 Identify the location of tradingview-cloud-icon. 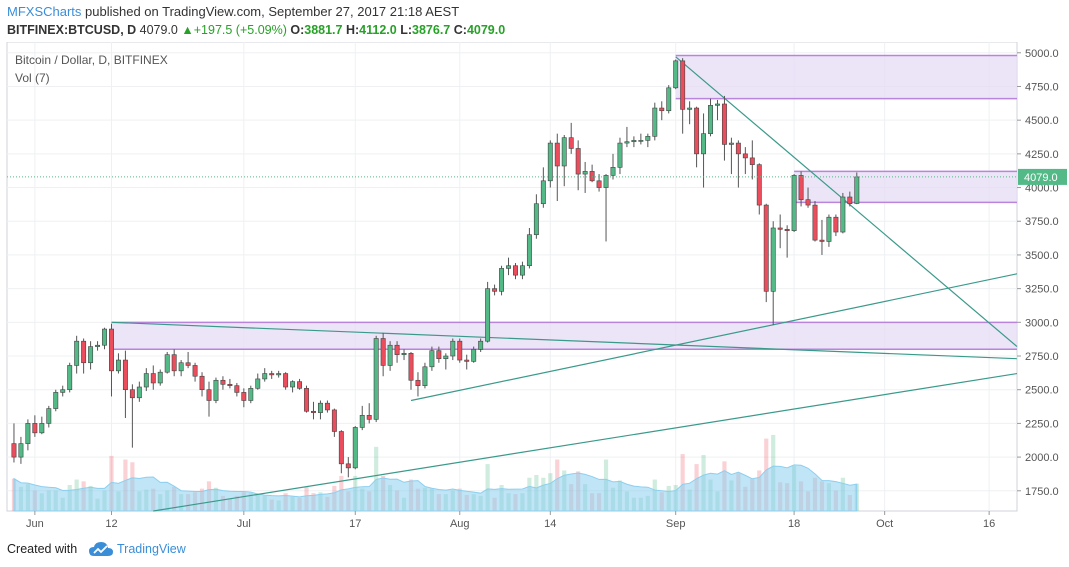
(101, 550).